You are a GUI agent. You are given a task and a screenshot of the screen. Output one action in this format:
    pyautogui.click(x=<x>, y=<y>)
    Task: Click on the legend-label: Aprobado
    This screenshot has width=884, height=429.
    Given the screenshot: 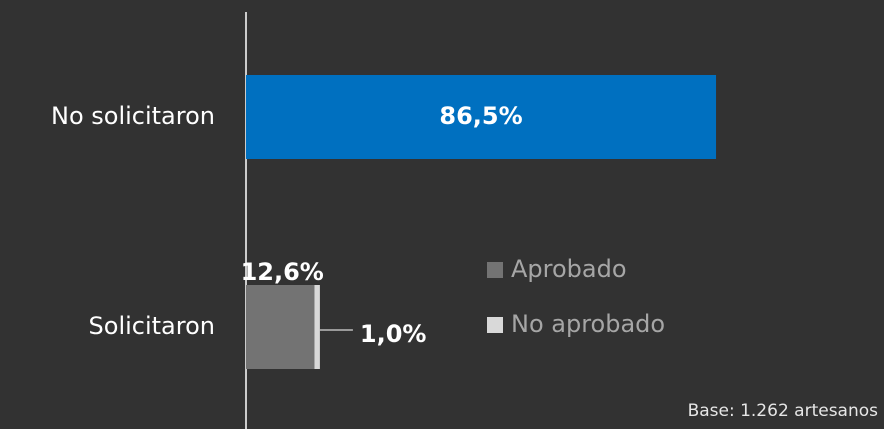 What is the action you would take?
    pyautogui.click(x=569, y=269)
    